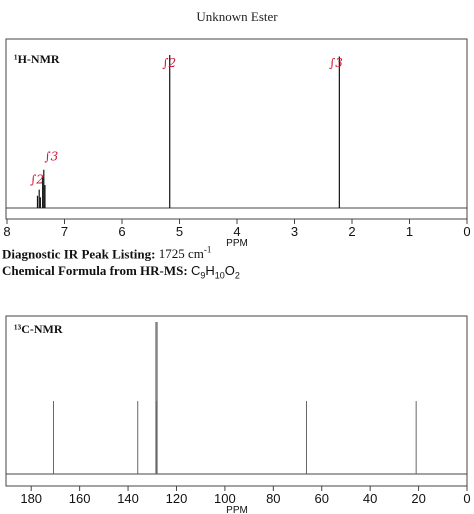 This screenshot has width=474, height=514. What do you see at coordinates (179, 231) in the screenshot?
I see `x-tick-label: 5` at bounding box center [179, 231].